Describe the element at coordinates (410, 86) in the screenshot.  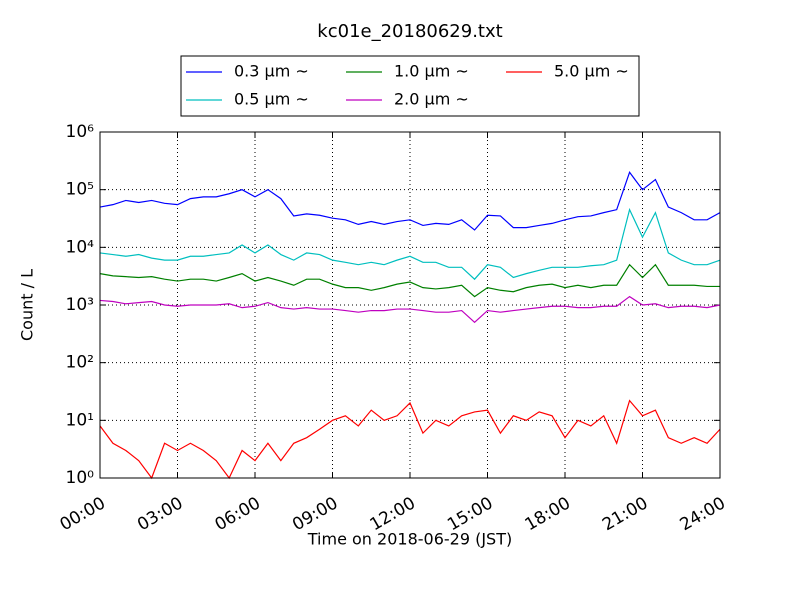
I see `legend-box` at that location.